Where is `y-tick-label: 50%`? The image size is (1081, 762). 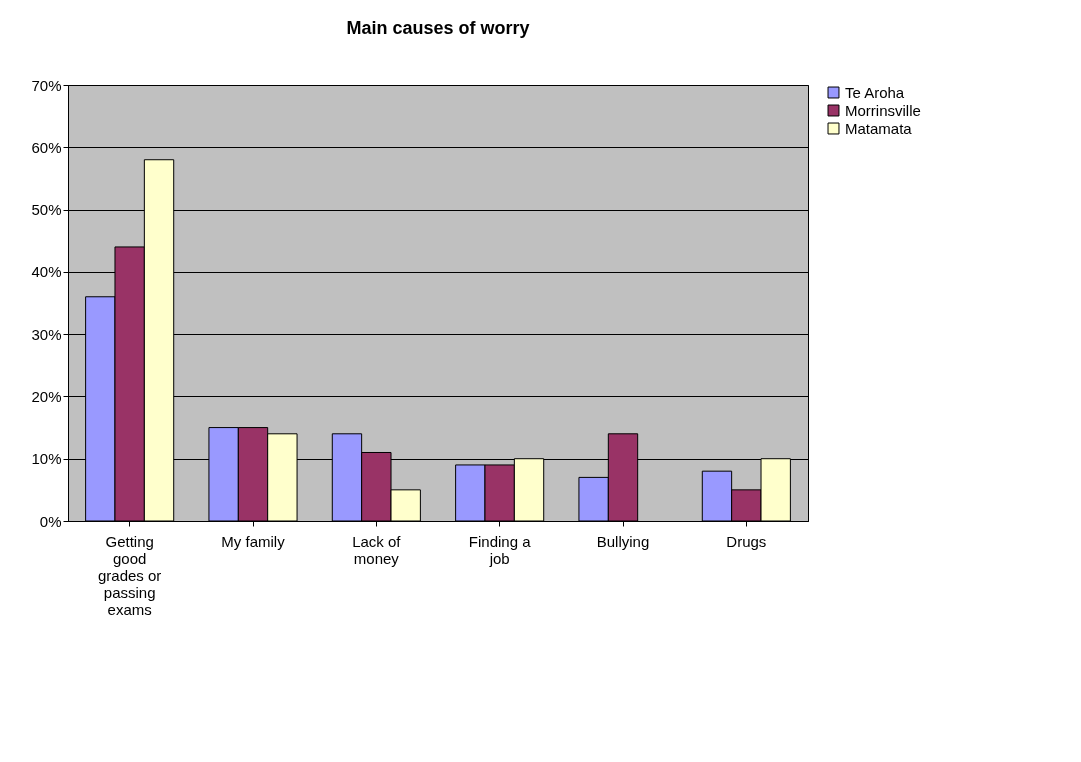 y-tick-label: 50% is located at coordinates (46, 210).